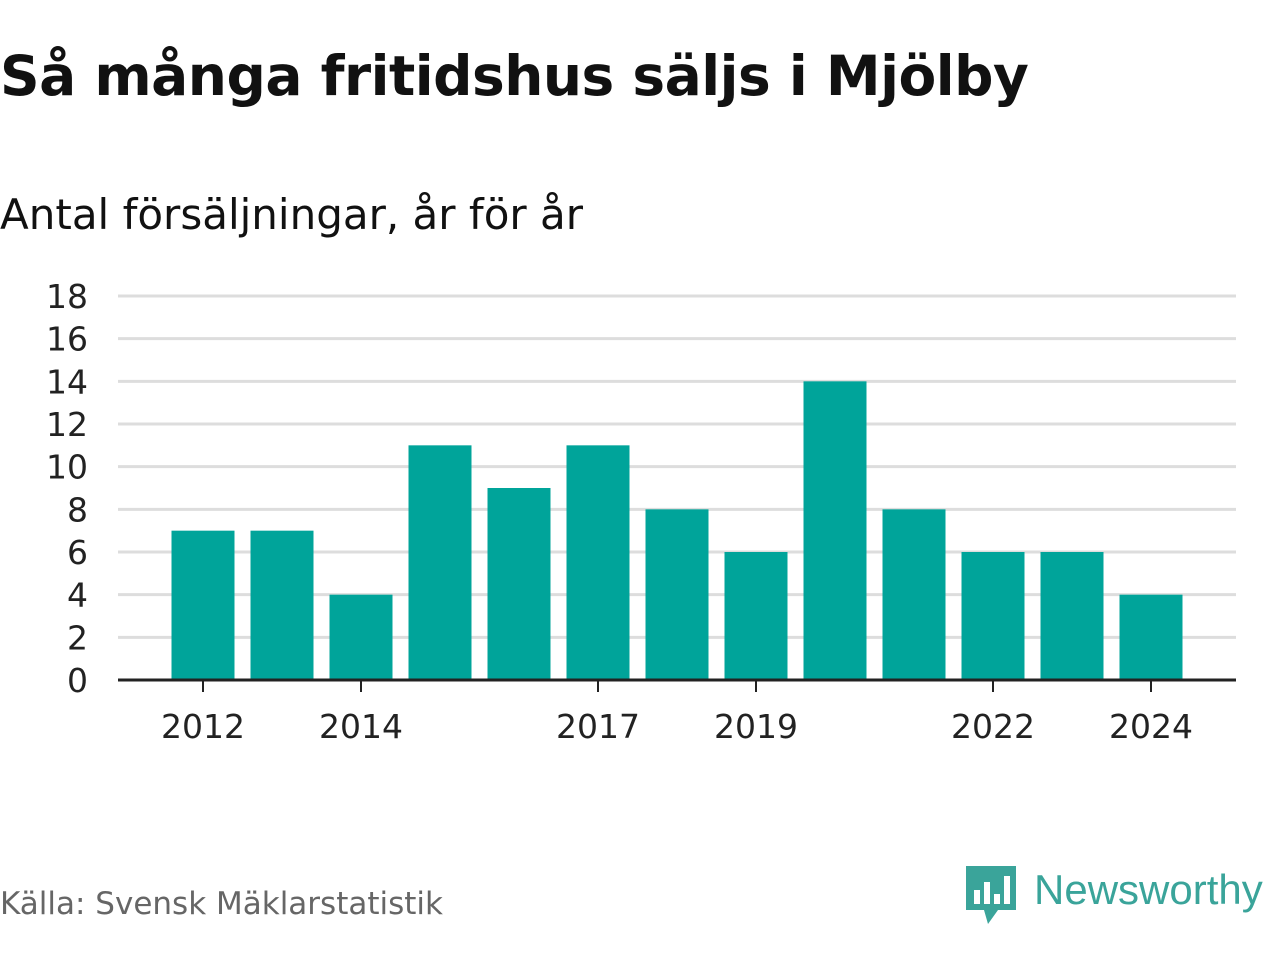 The image size is (1280, 960). I want to click on bar-2021, so click(914, 594).